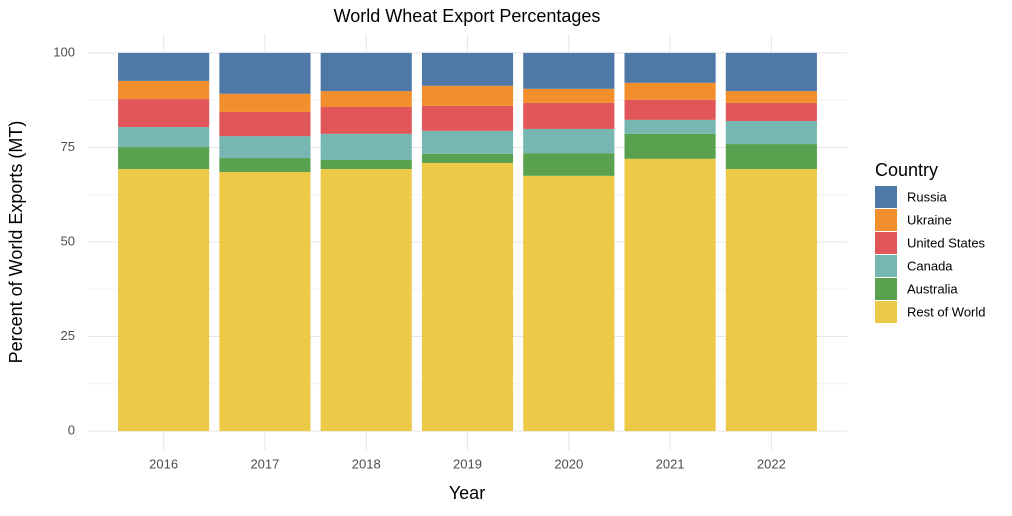  Describe the element at coordinates (930, 265) in the screenshot. I see `legend-label: Canada` at that location.